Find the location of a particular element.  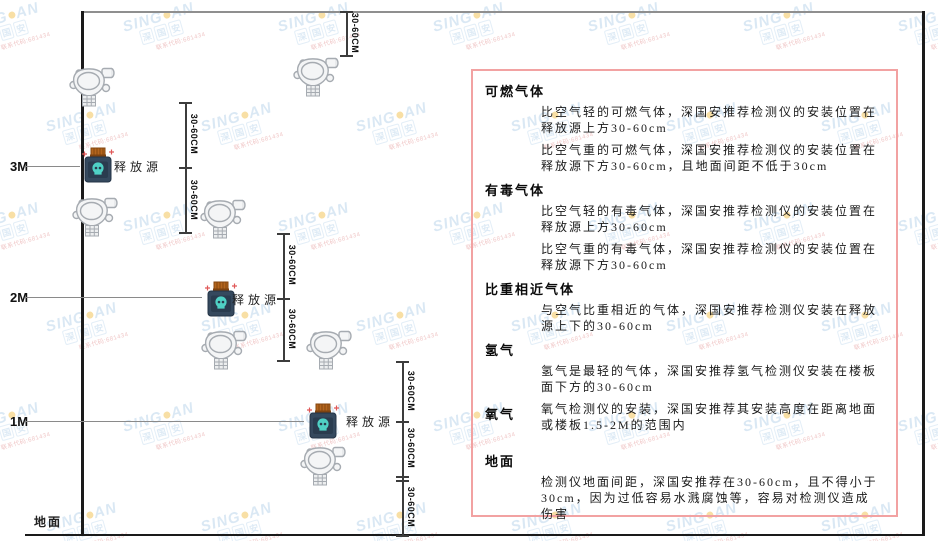

ground-line is located at coordinates (475, 535).